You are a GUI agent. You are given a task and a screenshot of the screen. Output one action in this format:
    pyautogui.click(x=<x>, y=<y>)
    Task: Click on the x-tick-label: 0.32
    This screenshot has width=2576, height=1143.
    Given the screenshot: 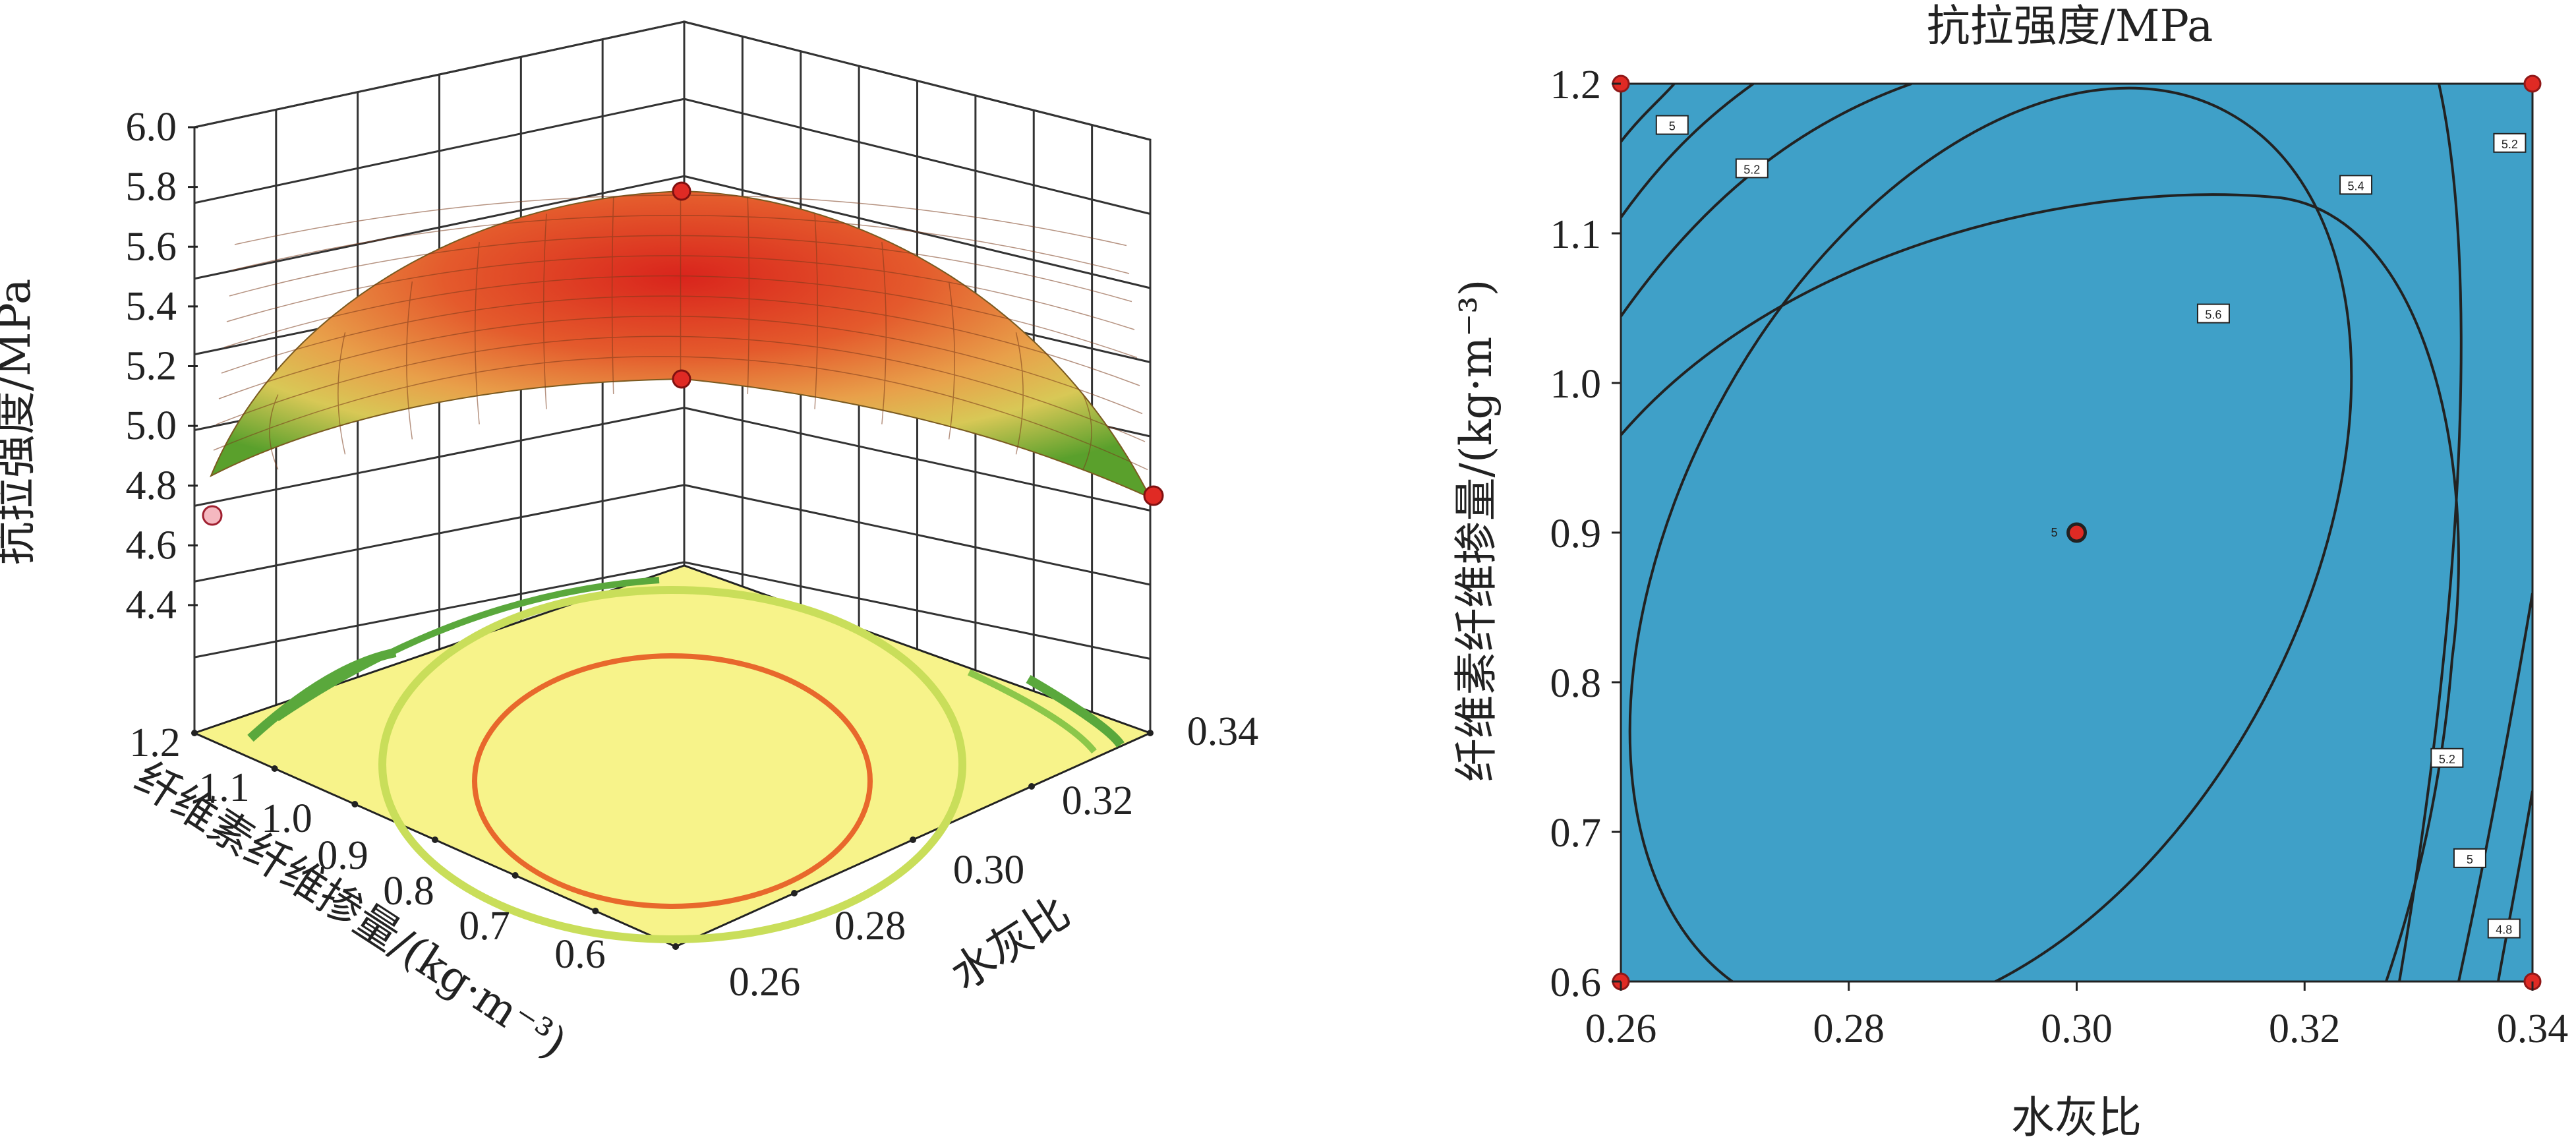 What is the action you would take?
    pyautogui.click(x=2305, y=1029)
    